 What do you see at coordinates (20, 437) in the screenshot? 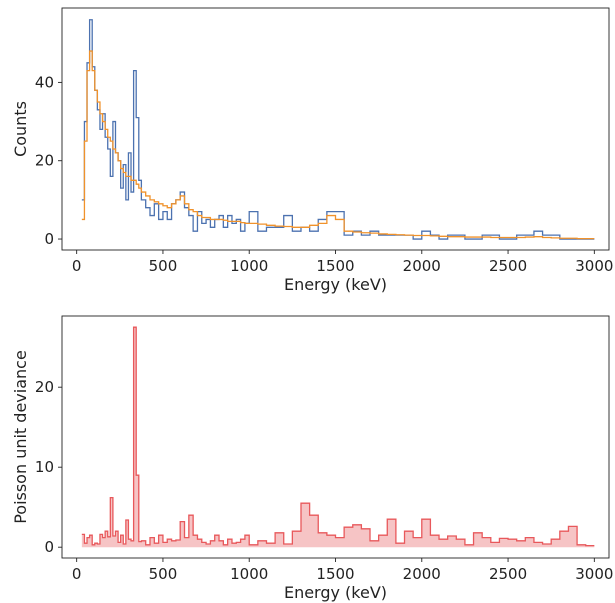
I see `y-axis-label: Poisson unit deviance` at bounding box center [20, 437].